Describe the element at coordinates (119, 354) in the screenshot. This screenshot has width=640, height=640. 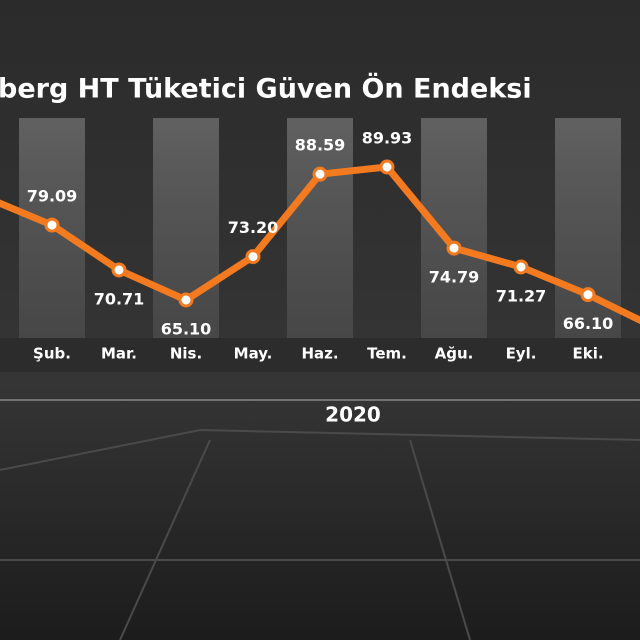
I see `x-tick-label: Mar.` at that location.